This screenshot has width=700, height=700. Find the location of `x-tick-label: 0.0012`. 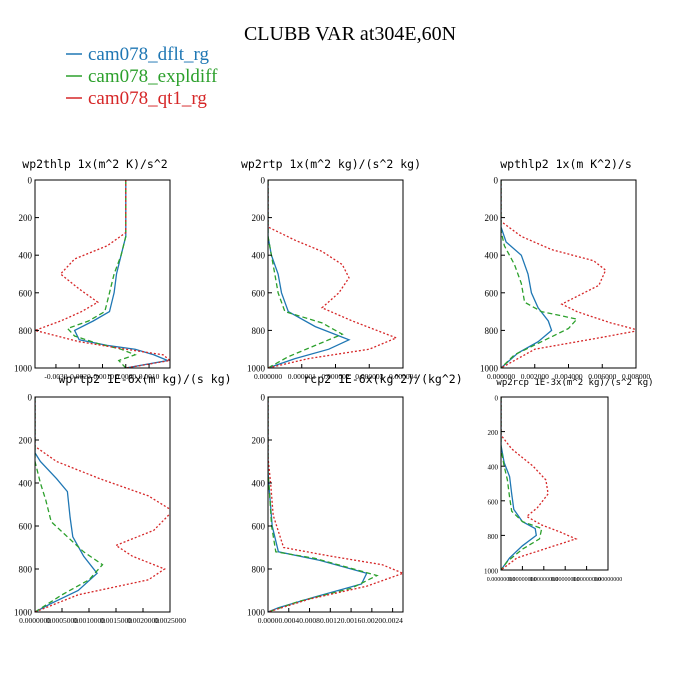

x-tick-label: 0.0012 is located at coordinates (330, 620).